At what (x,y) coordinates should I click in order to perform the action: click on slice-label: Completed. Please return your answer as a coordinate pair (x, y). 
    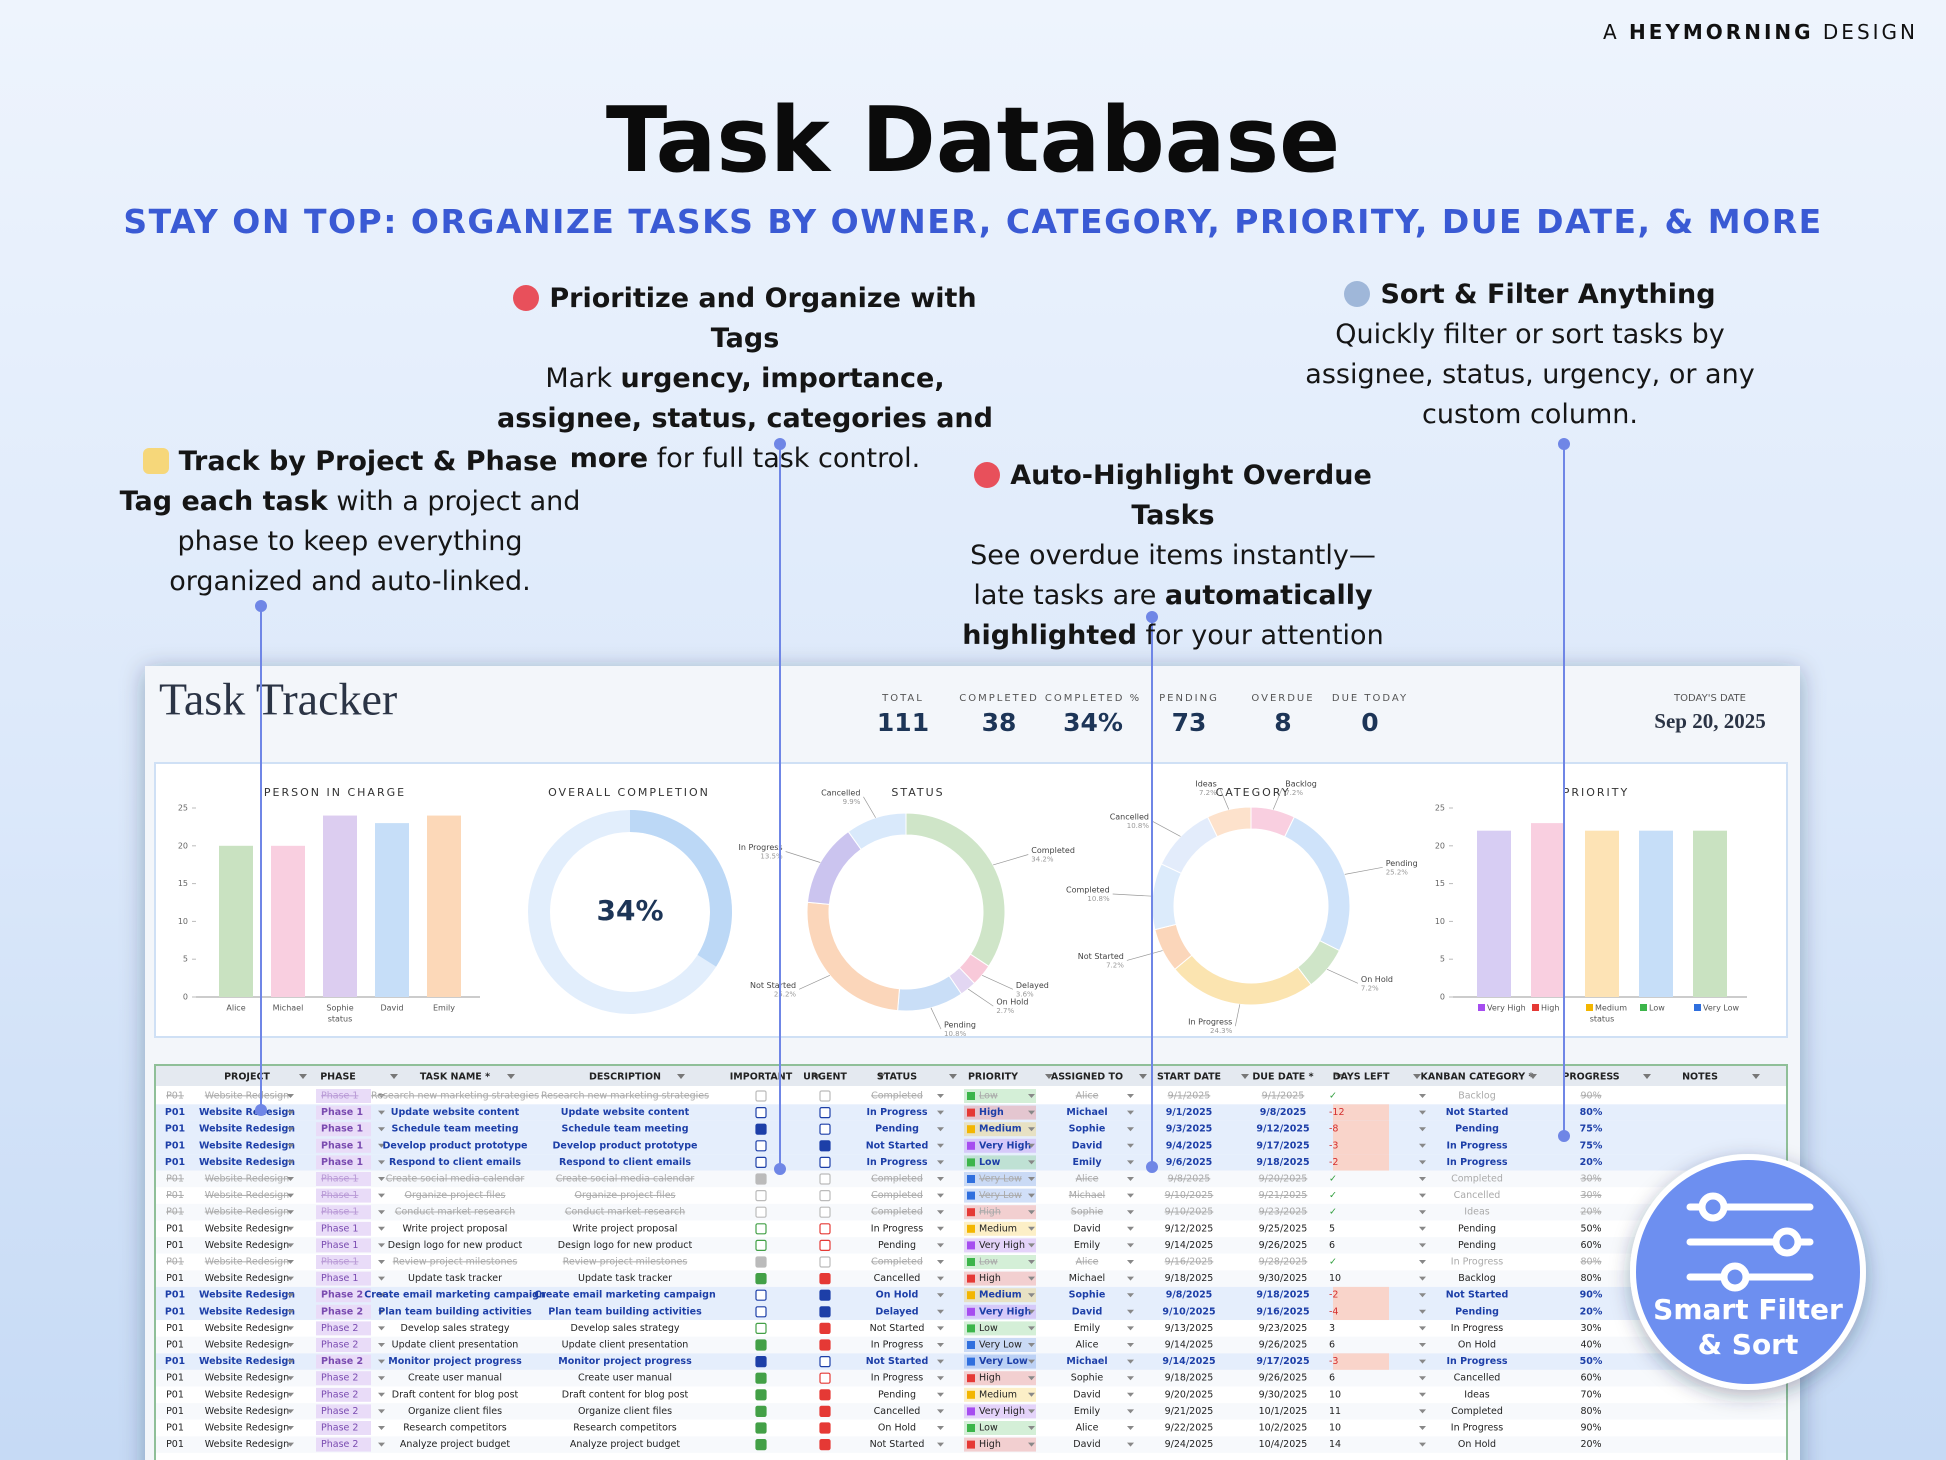
    Looking at the image, I should click on (1088, 890).